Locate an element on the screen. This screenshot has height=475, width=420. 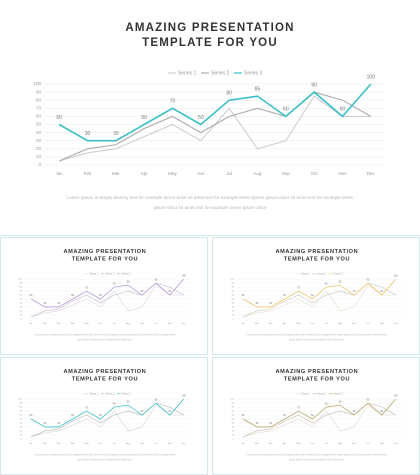
legend-label: Series 2 is located at coordinates (220, 73).